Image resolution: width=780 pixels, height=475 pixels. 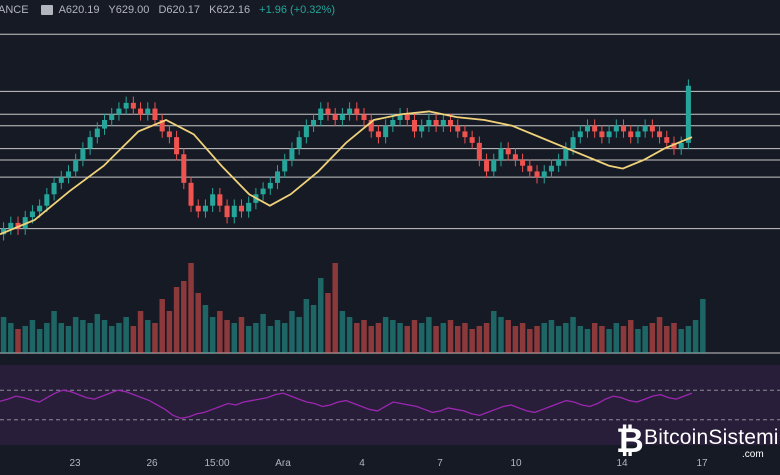 What do you see at coordinates (179, 10) in the screenshot?
I see `low-value: D620.17` at bounding box center [179, 10].